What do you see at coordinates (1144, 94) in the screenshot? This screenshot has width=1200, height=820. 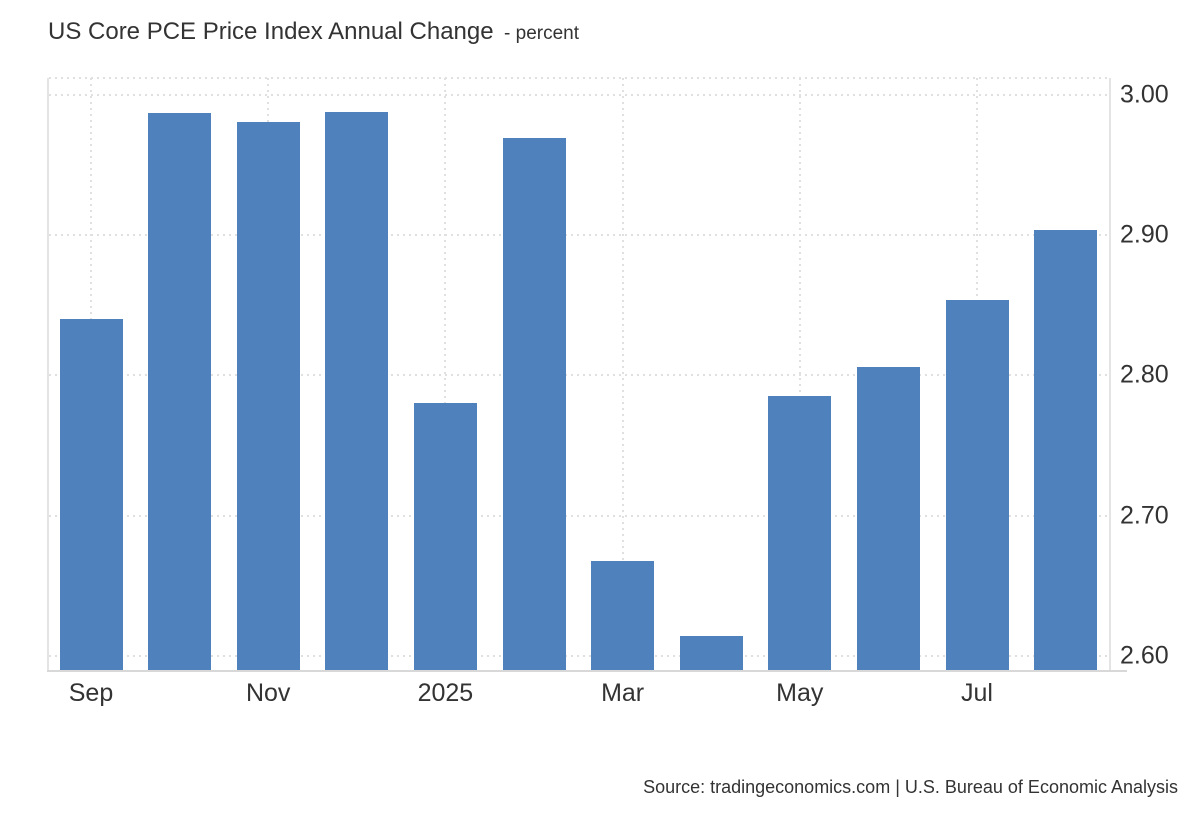 I see `y-tick-label: 3.00` at bounding box center [1144, 94].